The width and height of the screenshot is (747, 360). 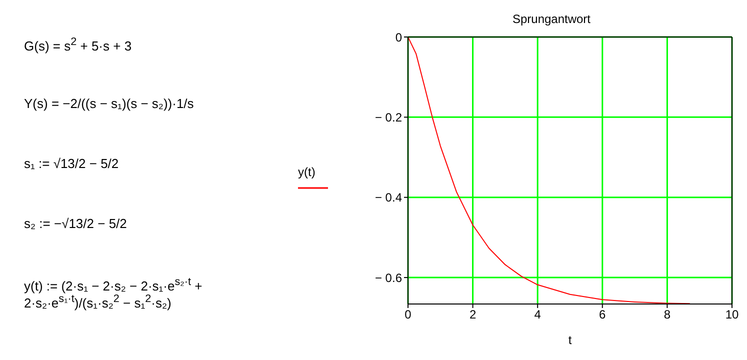 I want to click on text: Y(s) = −2/((s − s₁)(s − s₂))·1/s, so click(x=109, y=104).